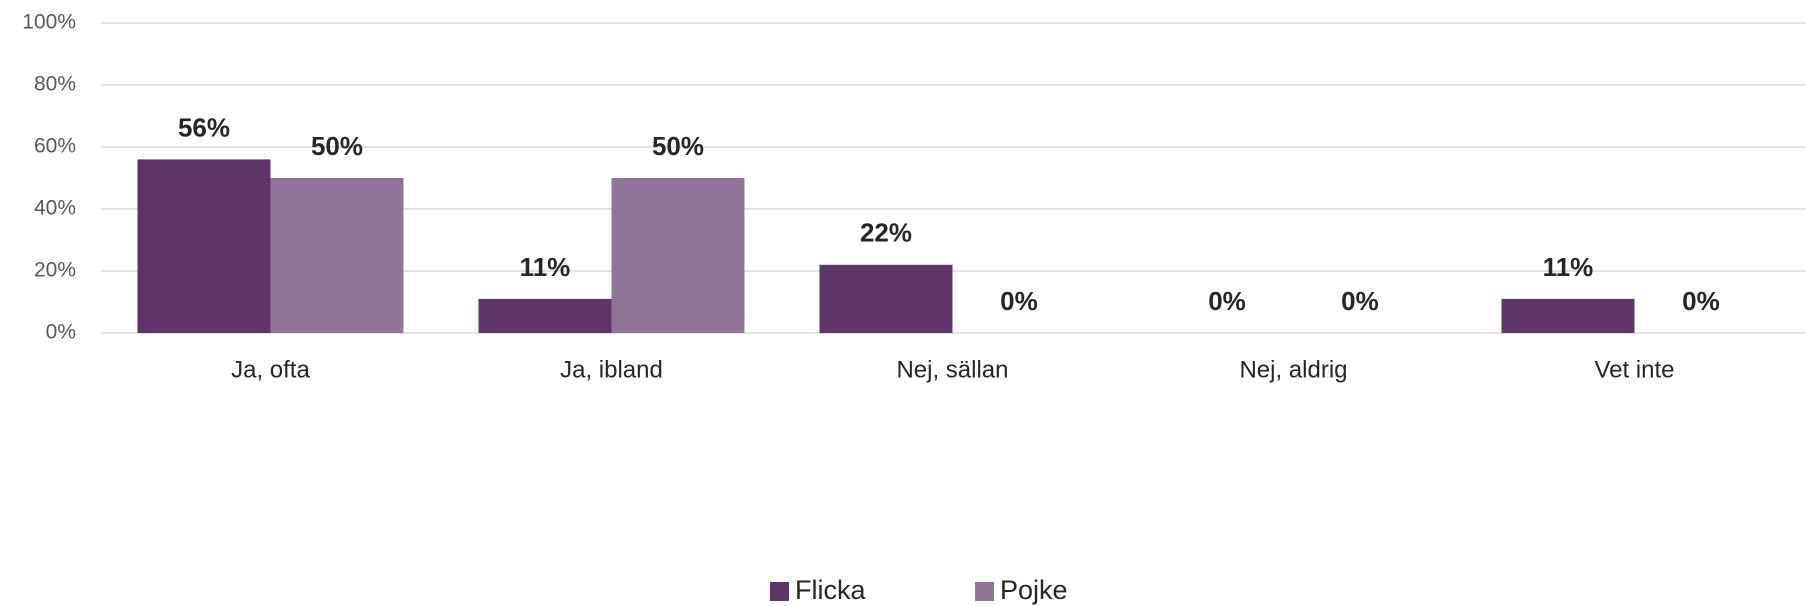  I want to click on y-tick-label: 80%, so click(55, 84).